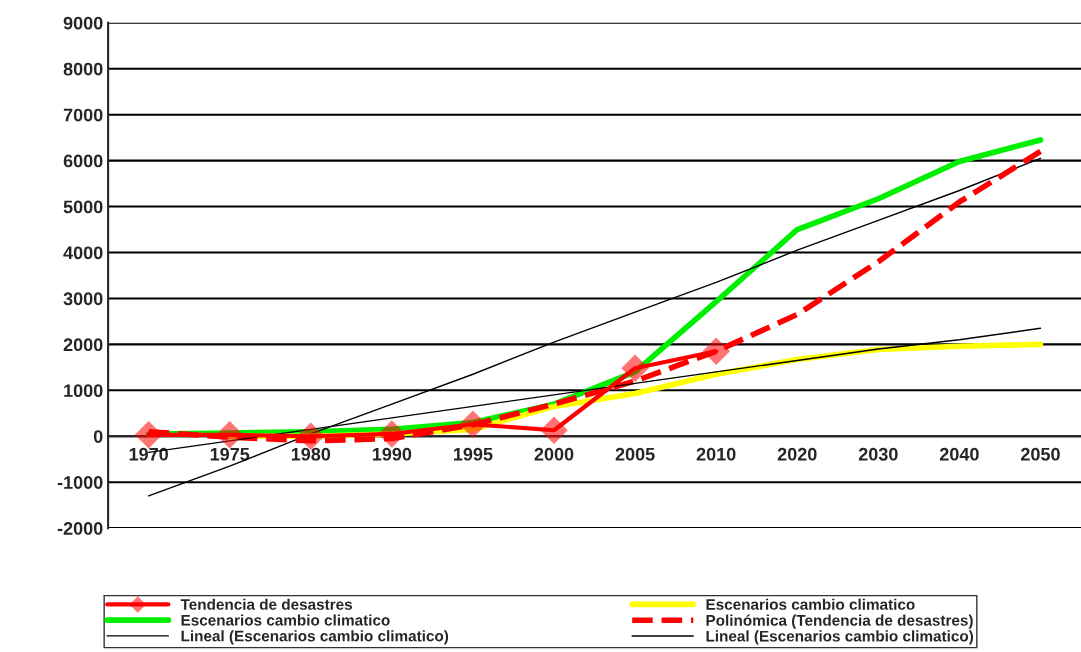 Image resolution: width=1081 pixels, height=652 pixels. Describe the element at coordinates (83, 207) in the screenshot. I see `y-tick-label: 5000` at that location.